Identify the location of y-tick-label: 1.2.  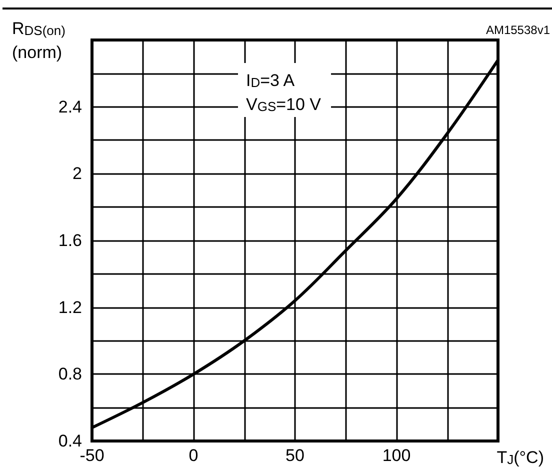
(70, 307).